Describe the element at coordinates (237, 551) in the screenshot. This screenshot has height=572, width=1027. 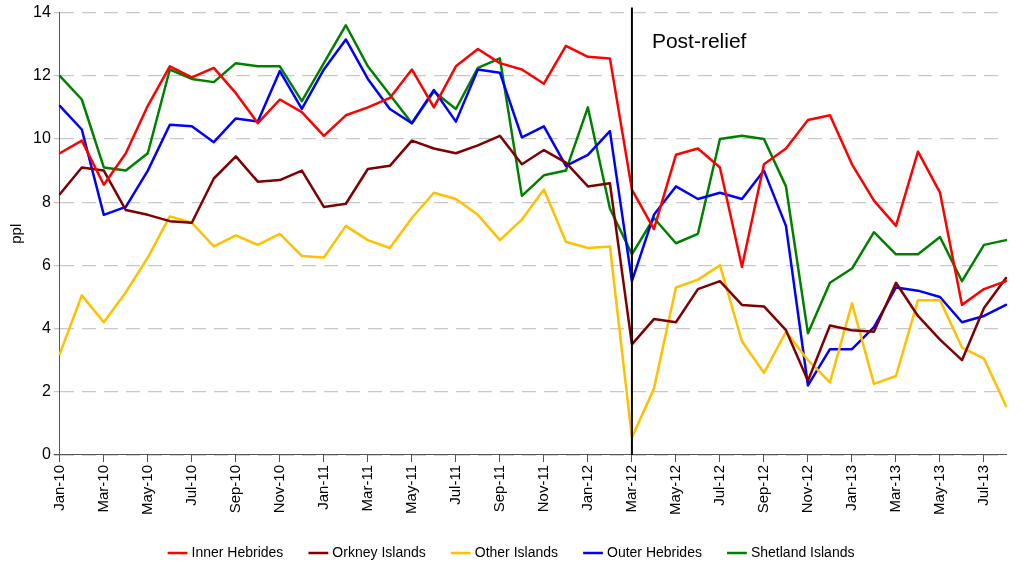
I see `legend-label: Inner Hebrides` at that location.